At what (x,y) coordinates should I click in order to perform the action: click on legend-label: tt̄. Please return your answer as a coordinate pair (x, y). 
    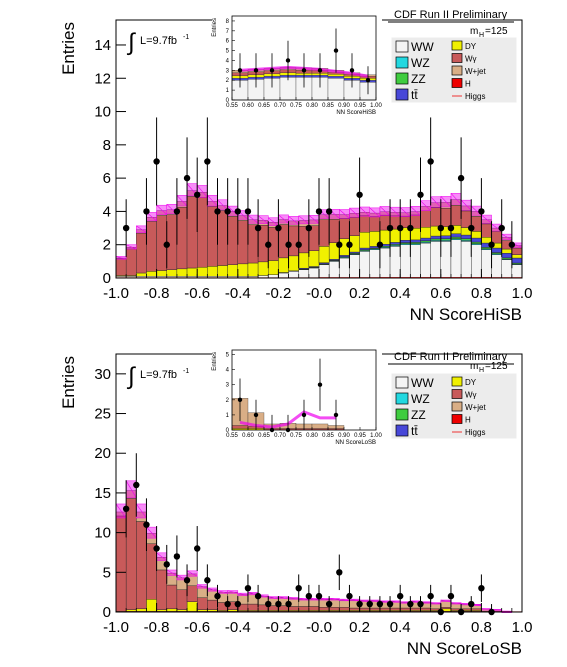
    Looking at the image, I should click on (414, 95).